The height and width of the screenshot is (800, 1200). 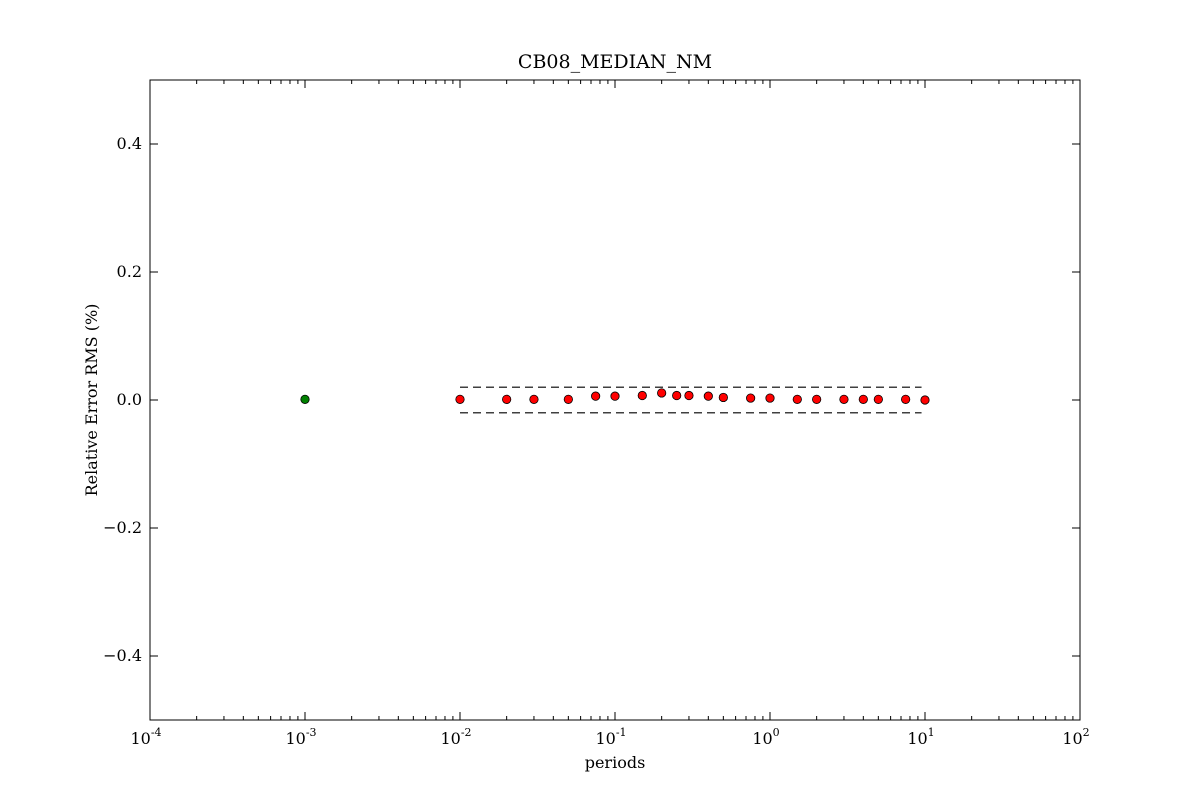 What do you see at coordinates (129, 399) in the screenshot?
I see `y-tick-label: 0.0` at bounding box center [129, 399].